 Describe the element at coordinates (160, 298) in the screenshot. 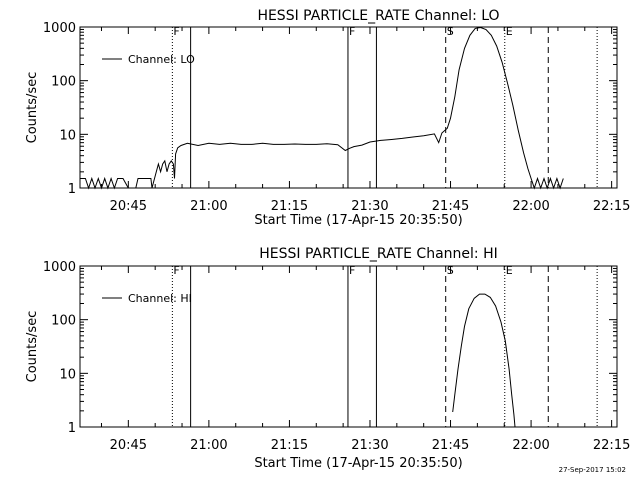

I see `legend-label: Channel: HI` at that location.